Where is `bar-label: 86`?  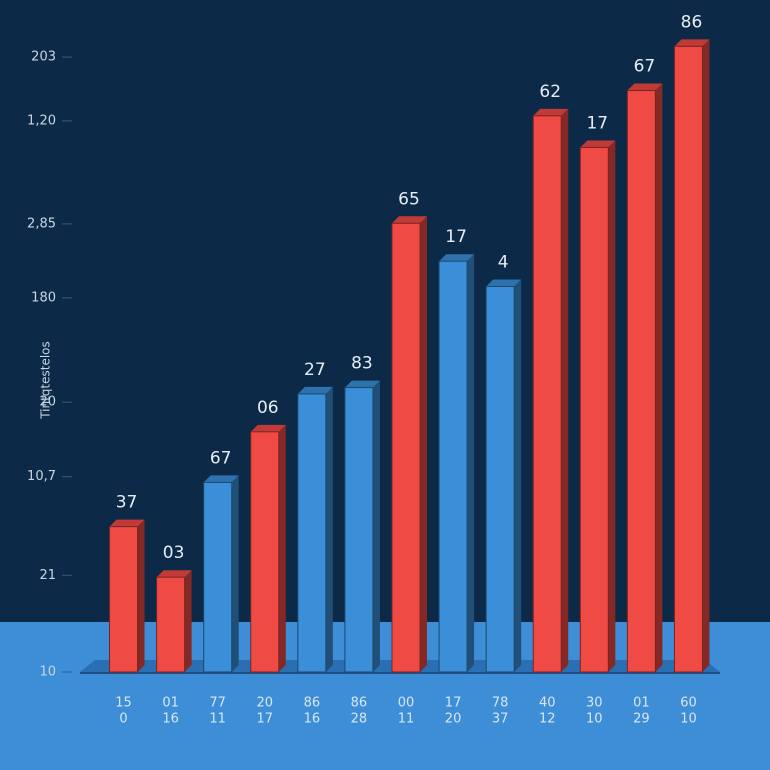
bar-label: 86 is located at coordinates (692, 22).